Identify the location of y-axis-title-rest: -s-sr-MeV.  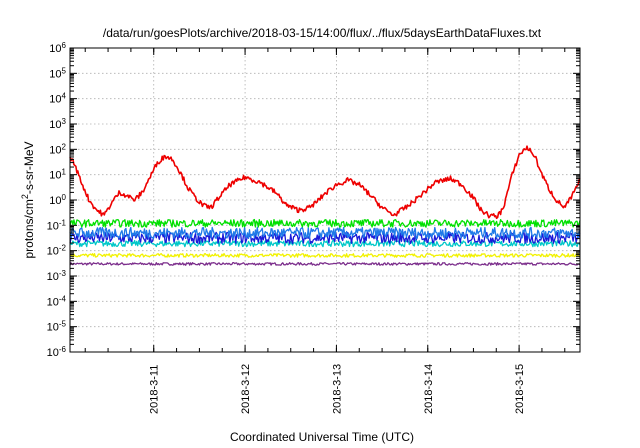
(29, 167).